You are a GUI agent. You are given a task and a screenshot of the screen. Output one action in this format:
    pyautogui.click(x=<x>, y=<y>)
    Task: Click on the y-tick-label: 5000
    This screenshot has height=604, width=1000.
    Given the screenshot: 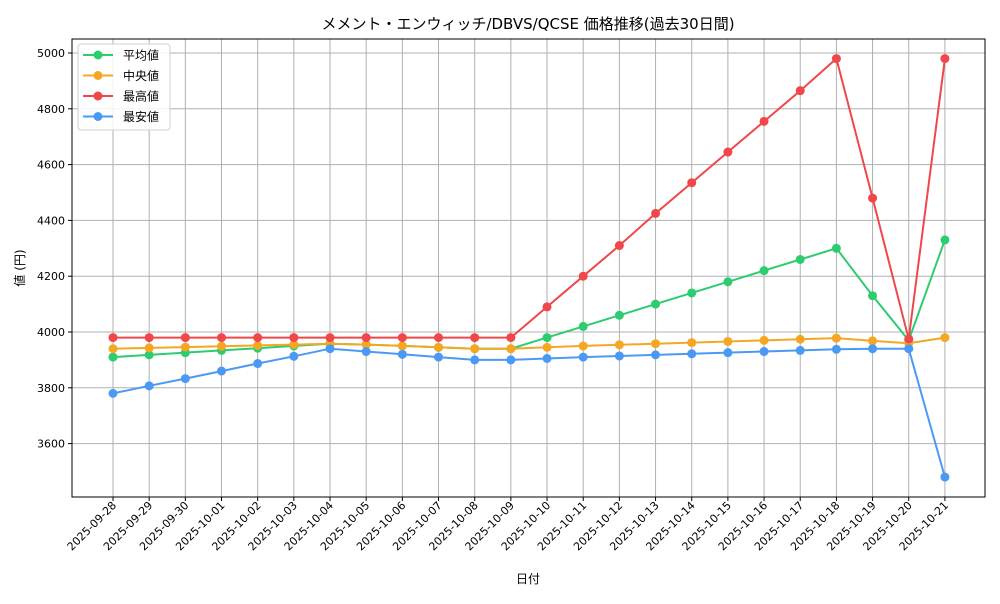 What is the action you would take?
    pyautogui.click(x=51, y=53)
    